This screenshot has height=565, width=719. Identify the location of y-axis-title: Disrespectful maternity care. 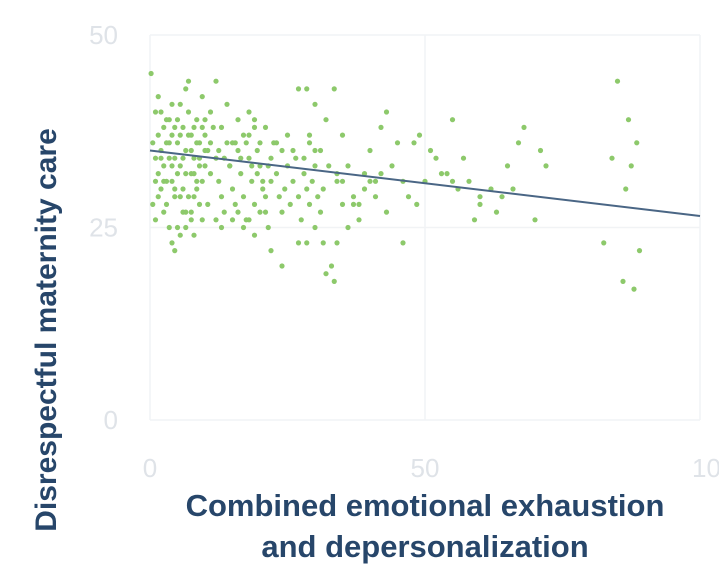
(46, 330).